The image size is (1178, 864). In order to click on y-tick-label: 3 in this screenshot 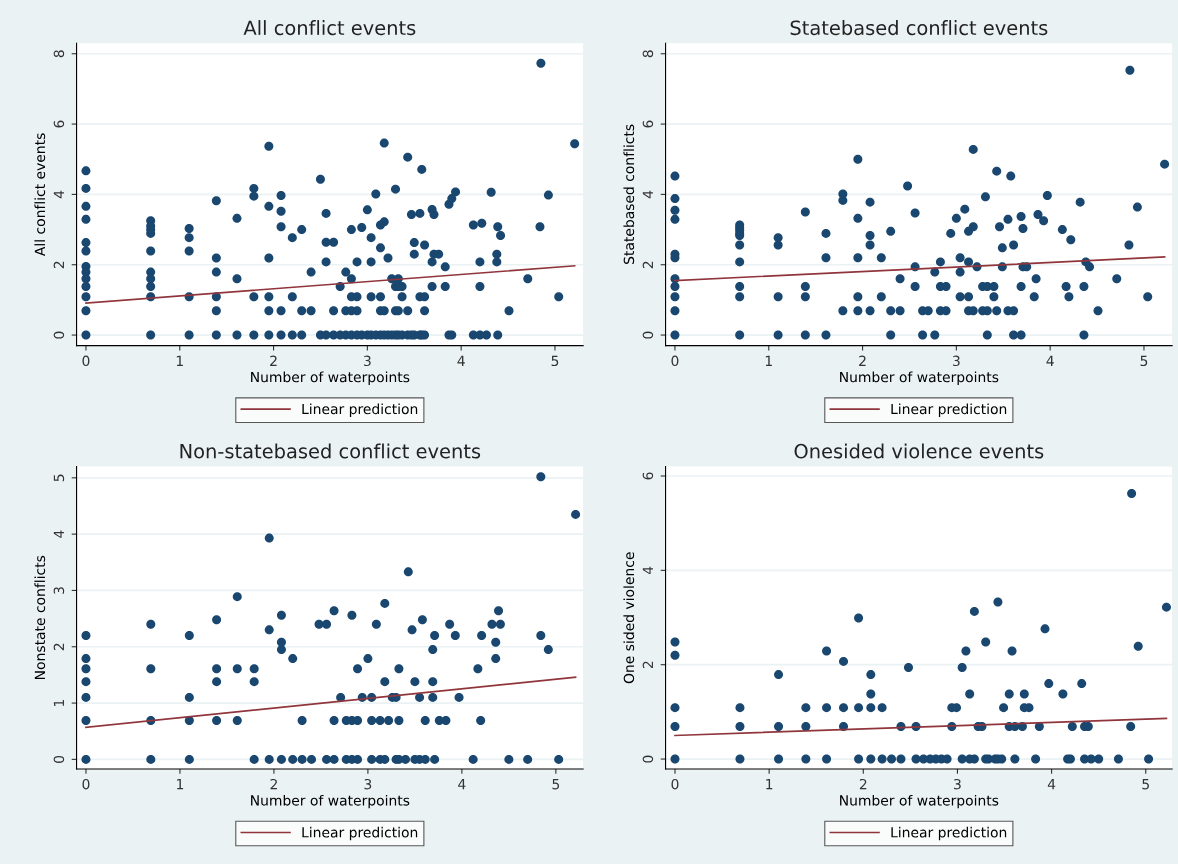, I will do `click(59, 590)`.